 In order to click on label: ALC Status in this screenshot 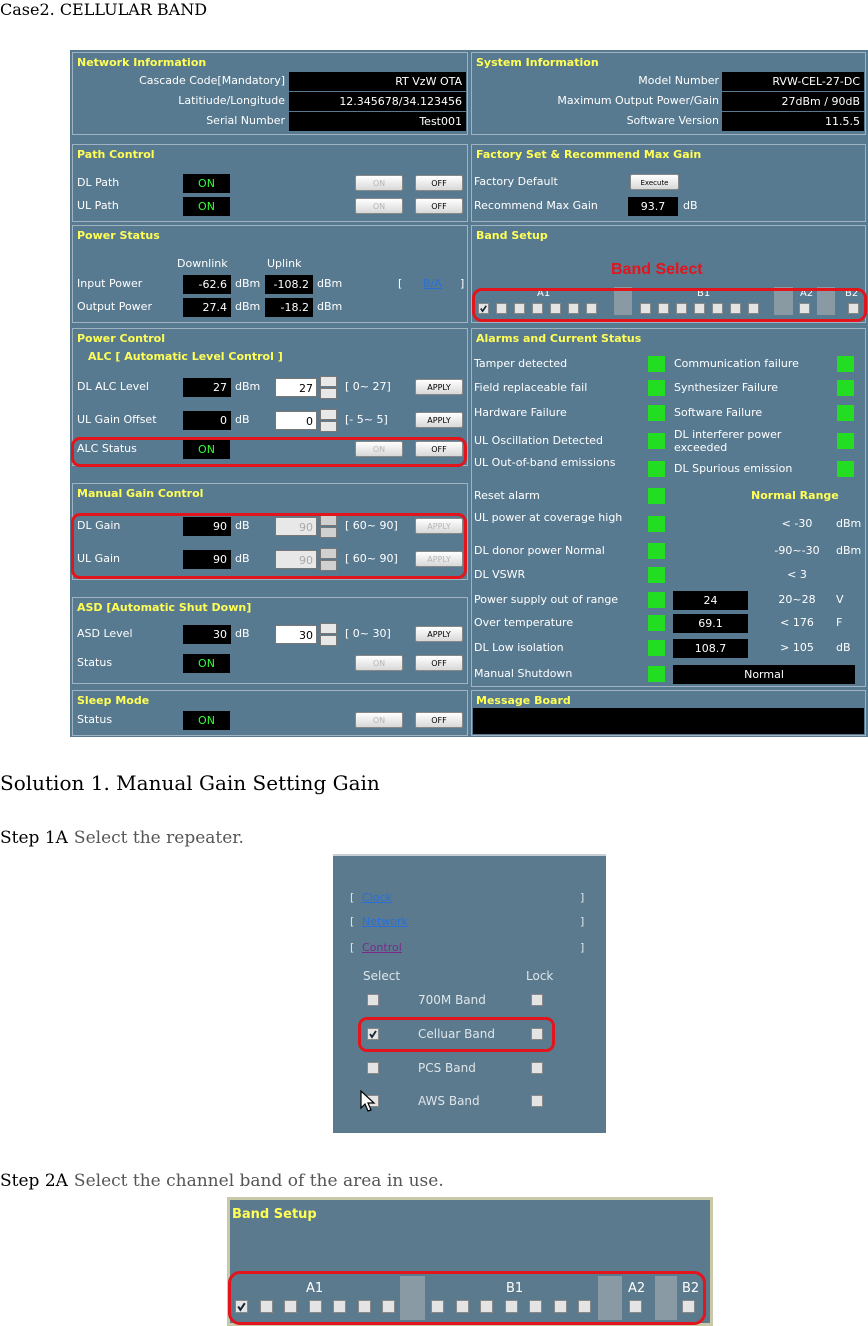, I will do `click(107, 448)`.